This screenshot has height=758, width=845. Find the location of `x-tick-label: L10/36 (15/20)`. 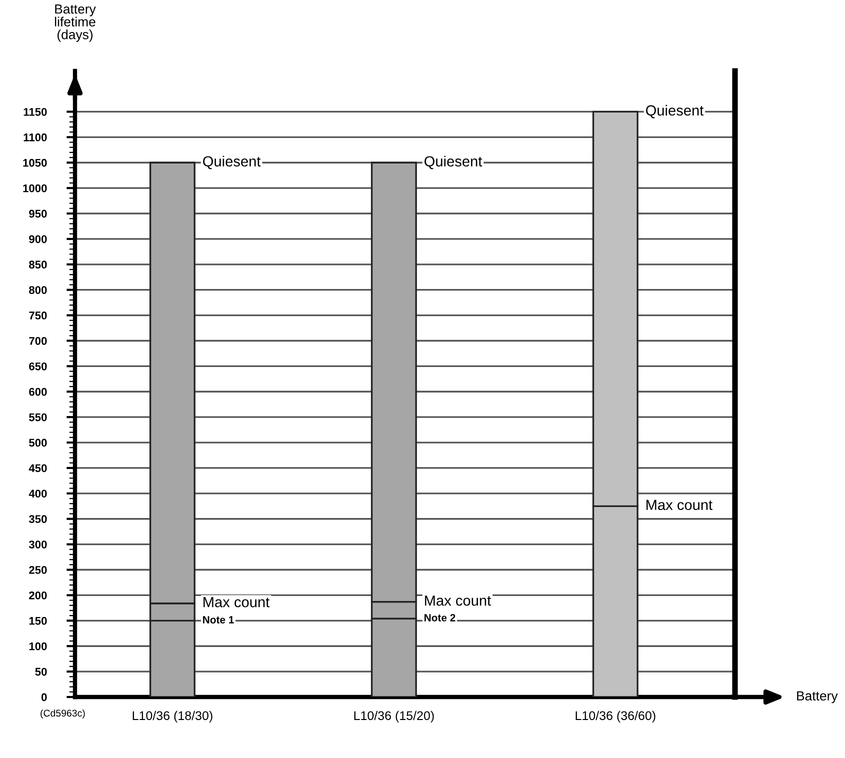

x-tick-label: L10/36 (15/20) is located at coordinates (394, 716).